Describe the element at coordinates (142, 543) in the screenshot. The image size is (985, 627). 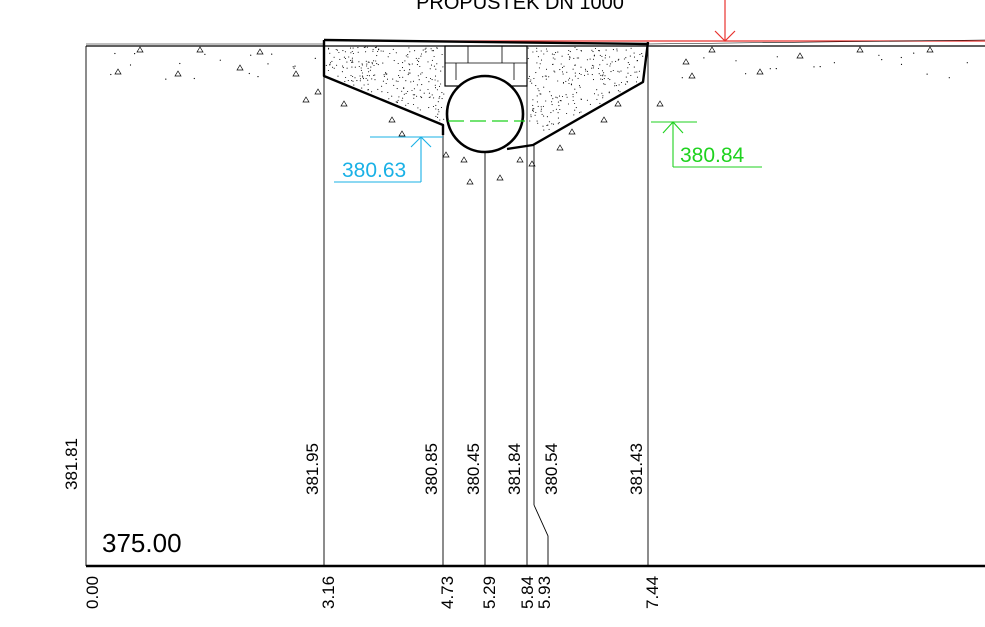
I see `datum-label: 375.00` at that location.